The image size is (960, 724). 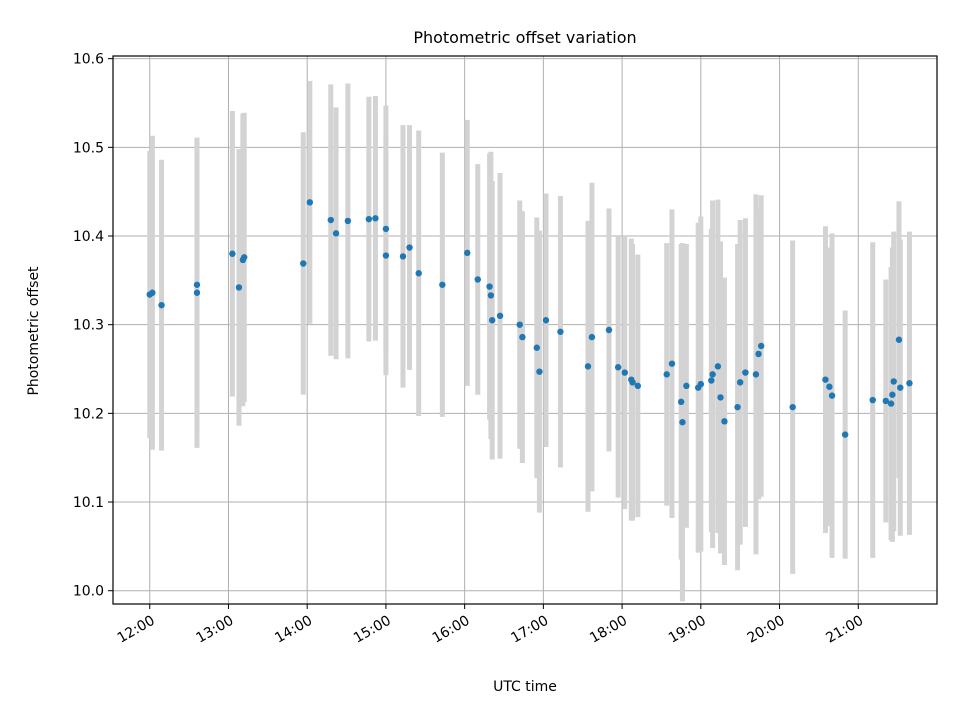 What do you see at coordinates (88, 148) in the screenshot?
I see `y-tick-label: 10.5` at bounding box center [88, 148].